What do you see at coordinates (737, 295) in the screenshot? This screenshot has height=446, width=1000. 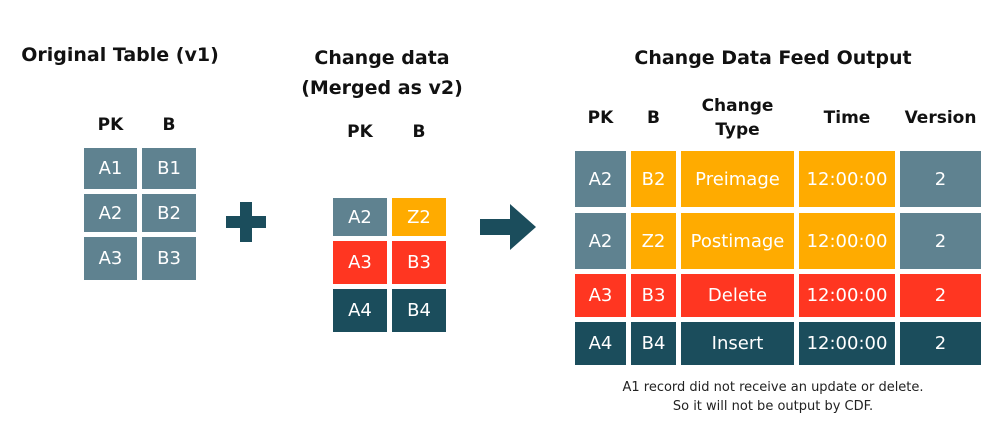 I see `table-cell: Delete` at bounding box center [737, 295].